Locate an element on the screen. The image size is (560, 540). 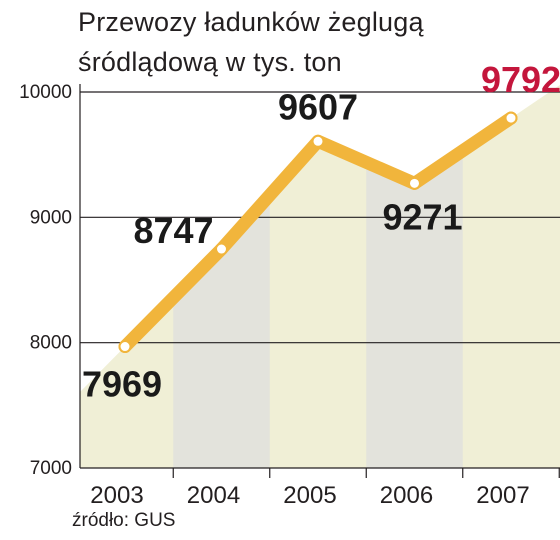
y-tick-label: 7000 is located at coordinates (51, 468).